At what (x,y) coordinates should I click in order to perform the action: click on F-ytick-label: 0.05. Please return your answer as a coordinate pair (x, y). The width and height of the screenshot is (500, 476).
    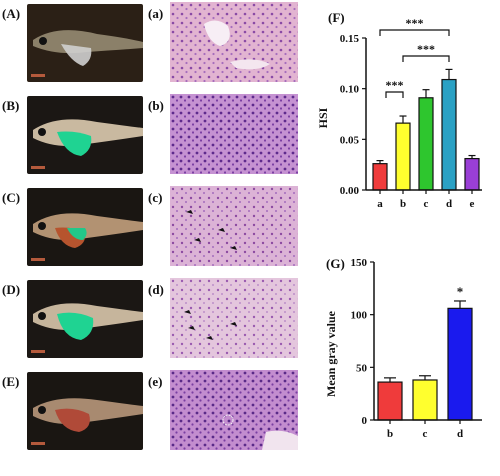
    Looking at the image, I should click on (350, 140).